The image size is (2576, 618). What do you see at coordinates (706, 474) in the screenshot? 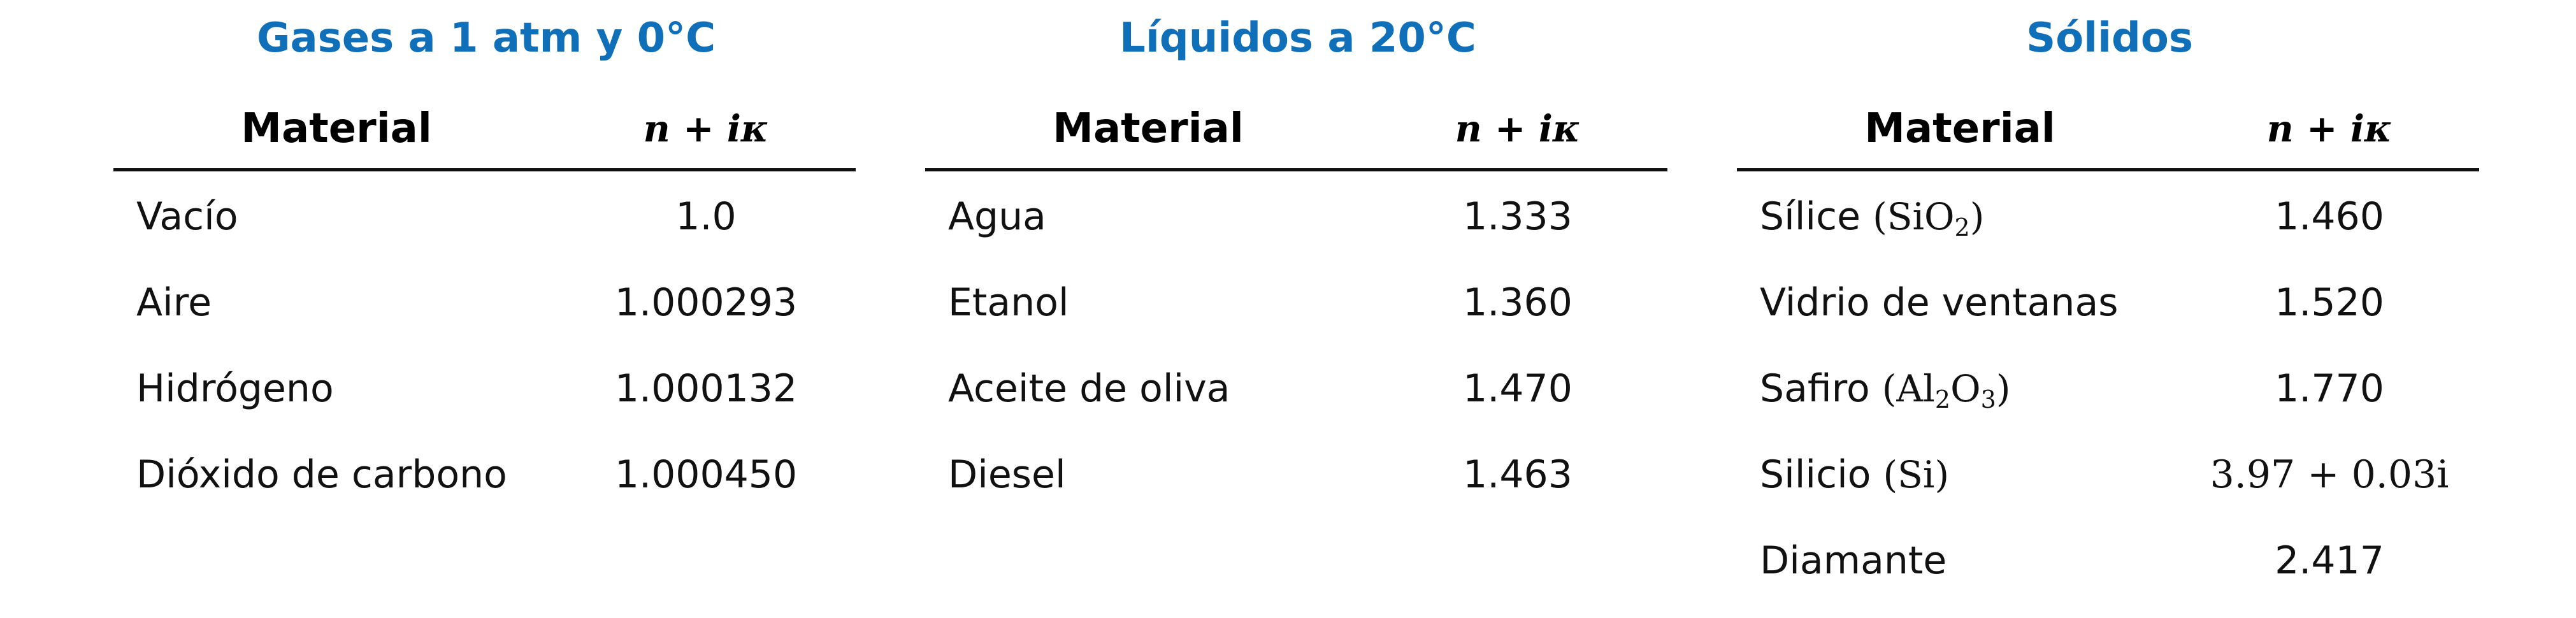
I see `index-value: 1.000450` at bounding box center [706, 474].